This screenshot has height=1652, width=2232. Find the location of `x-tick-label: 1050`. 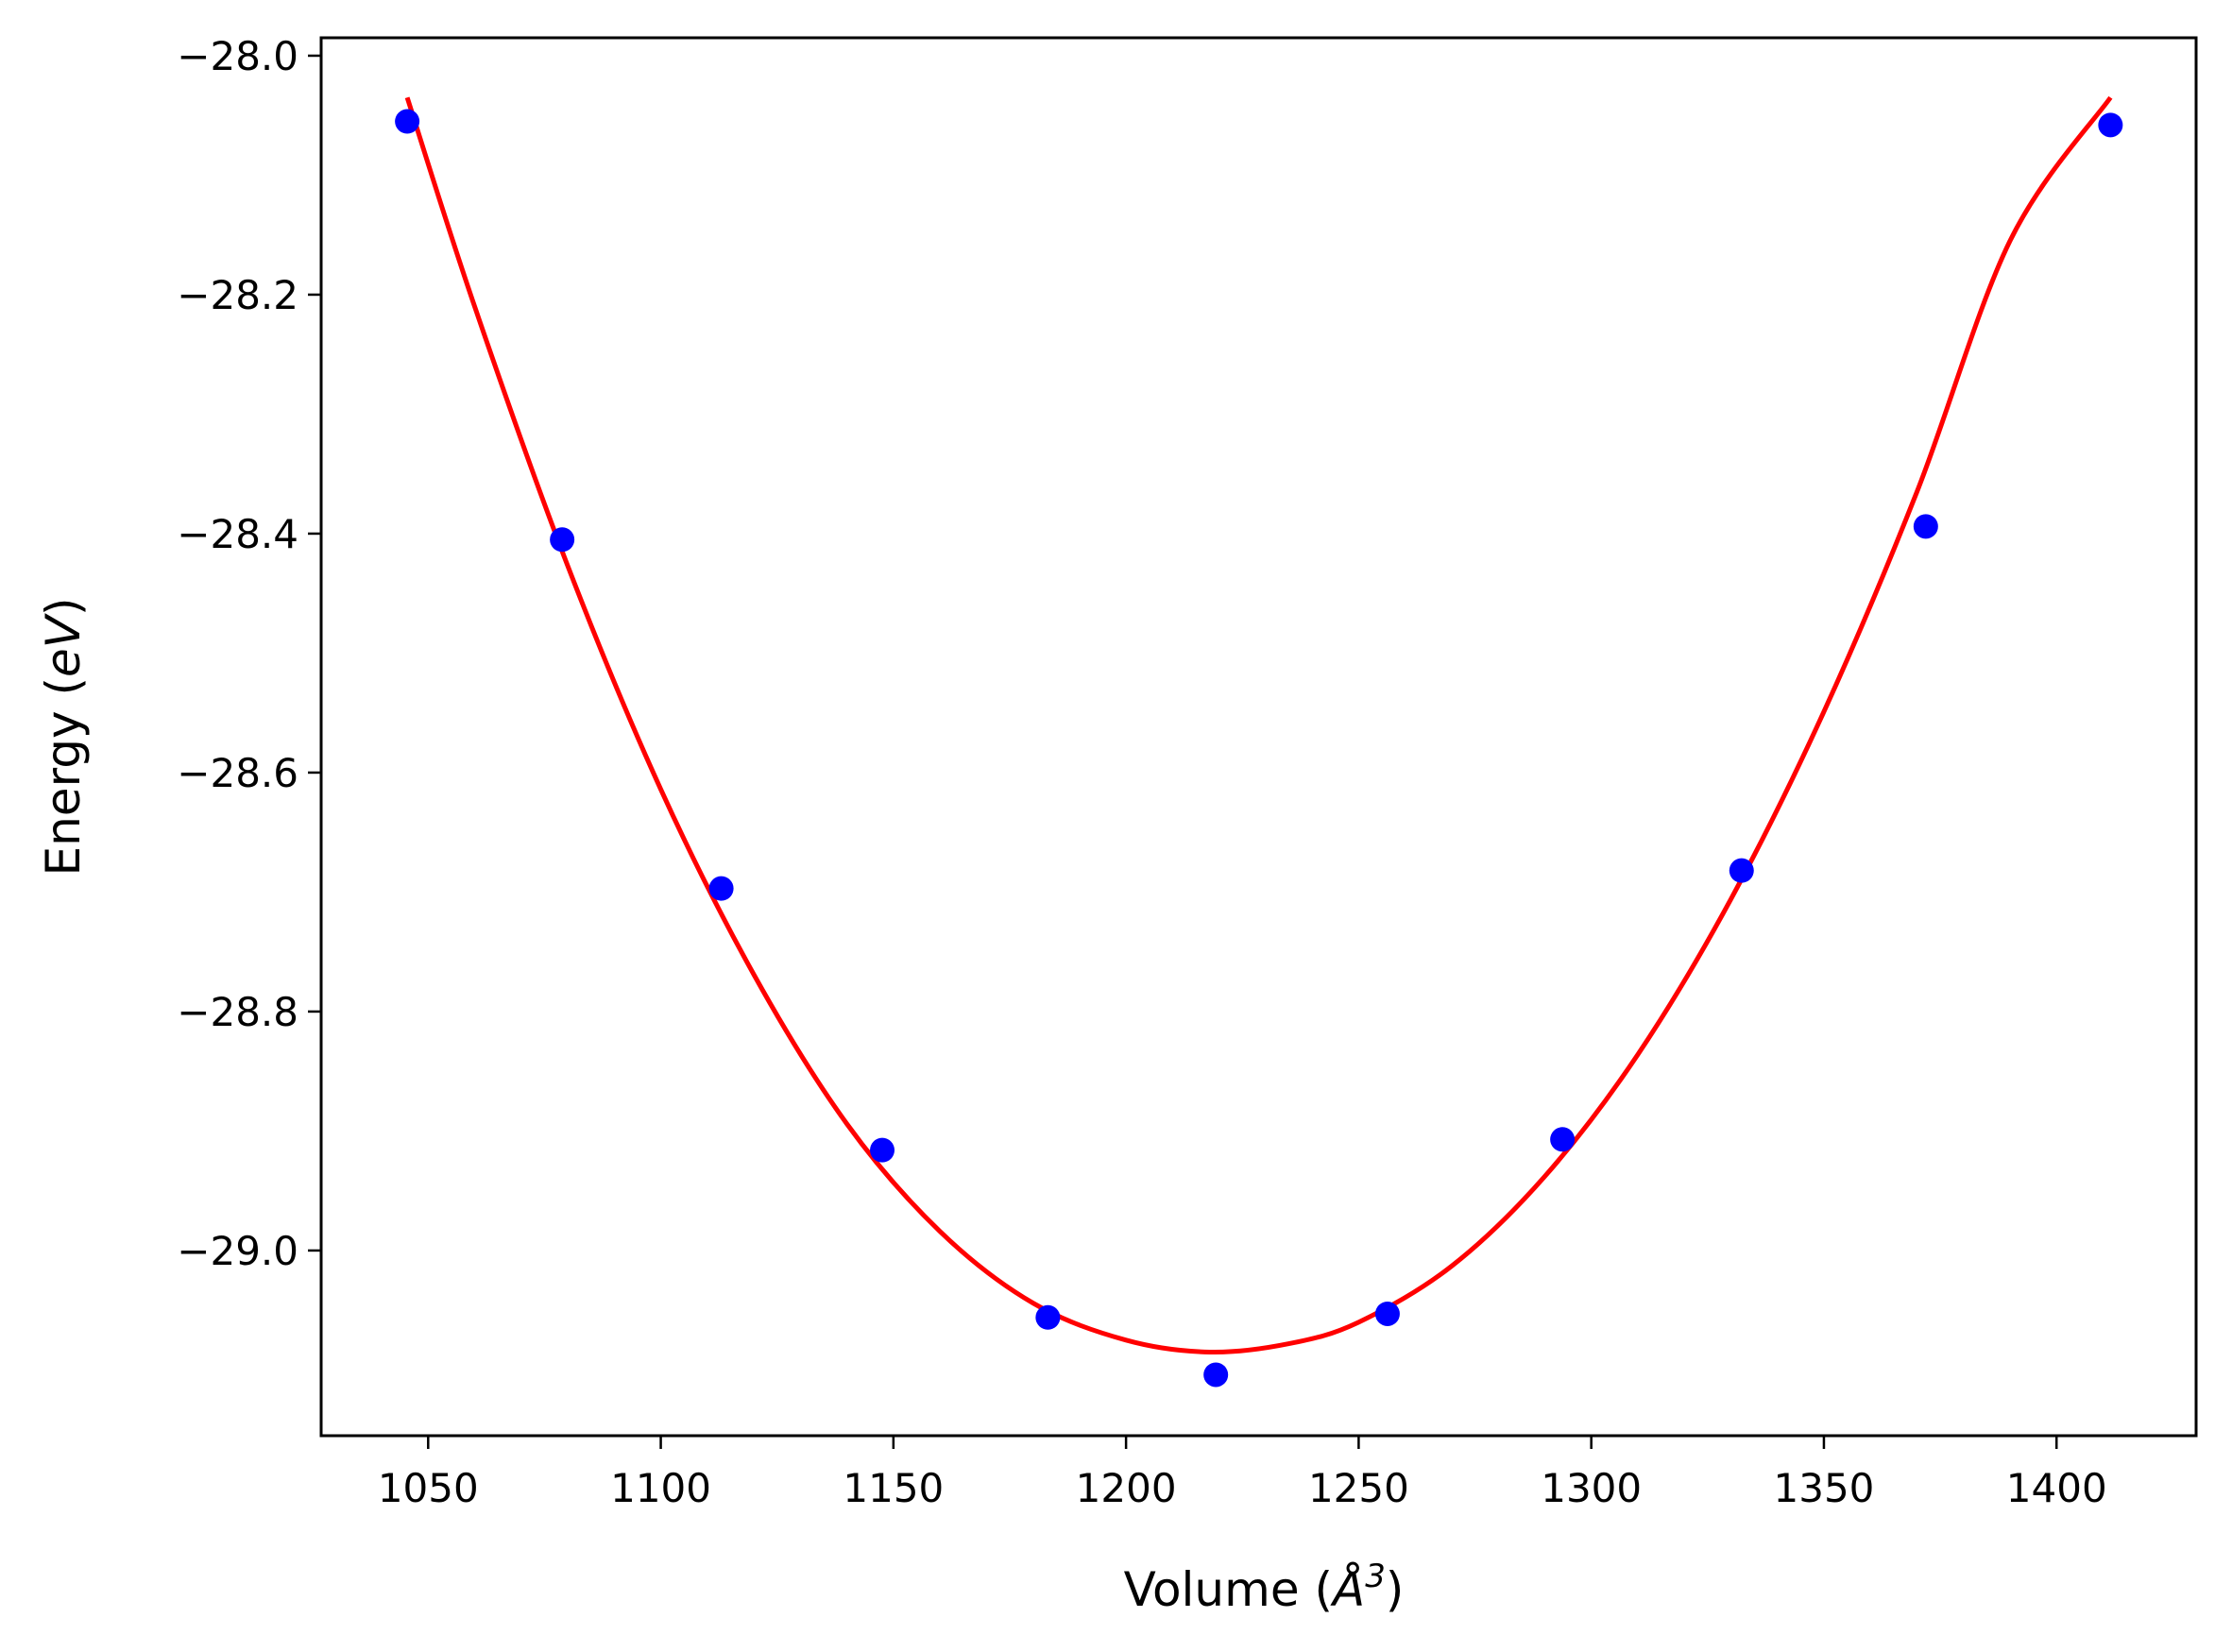

x-tick-label: 1050 is located at coordinates (428, 1488).